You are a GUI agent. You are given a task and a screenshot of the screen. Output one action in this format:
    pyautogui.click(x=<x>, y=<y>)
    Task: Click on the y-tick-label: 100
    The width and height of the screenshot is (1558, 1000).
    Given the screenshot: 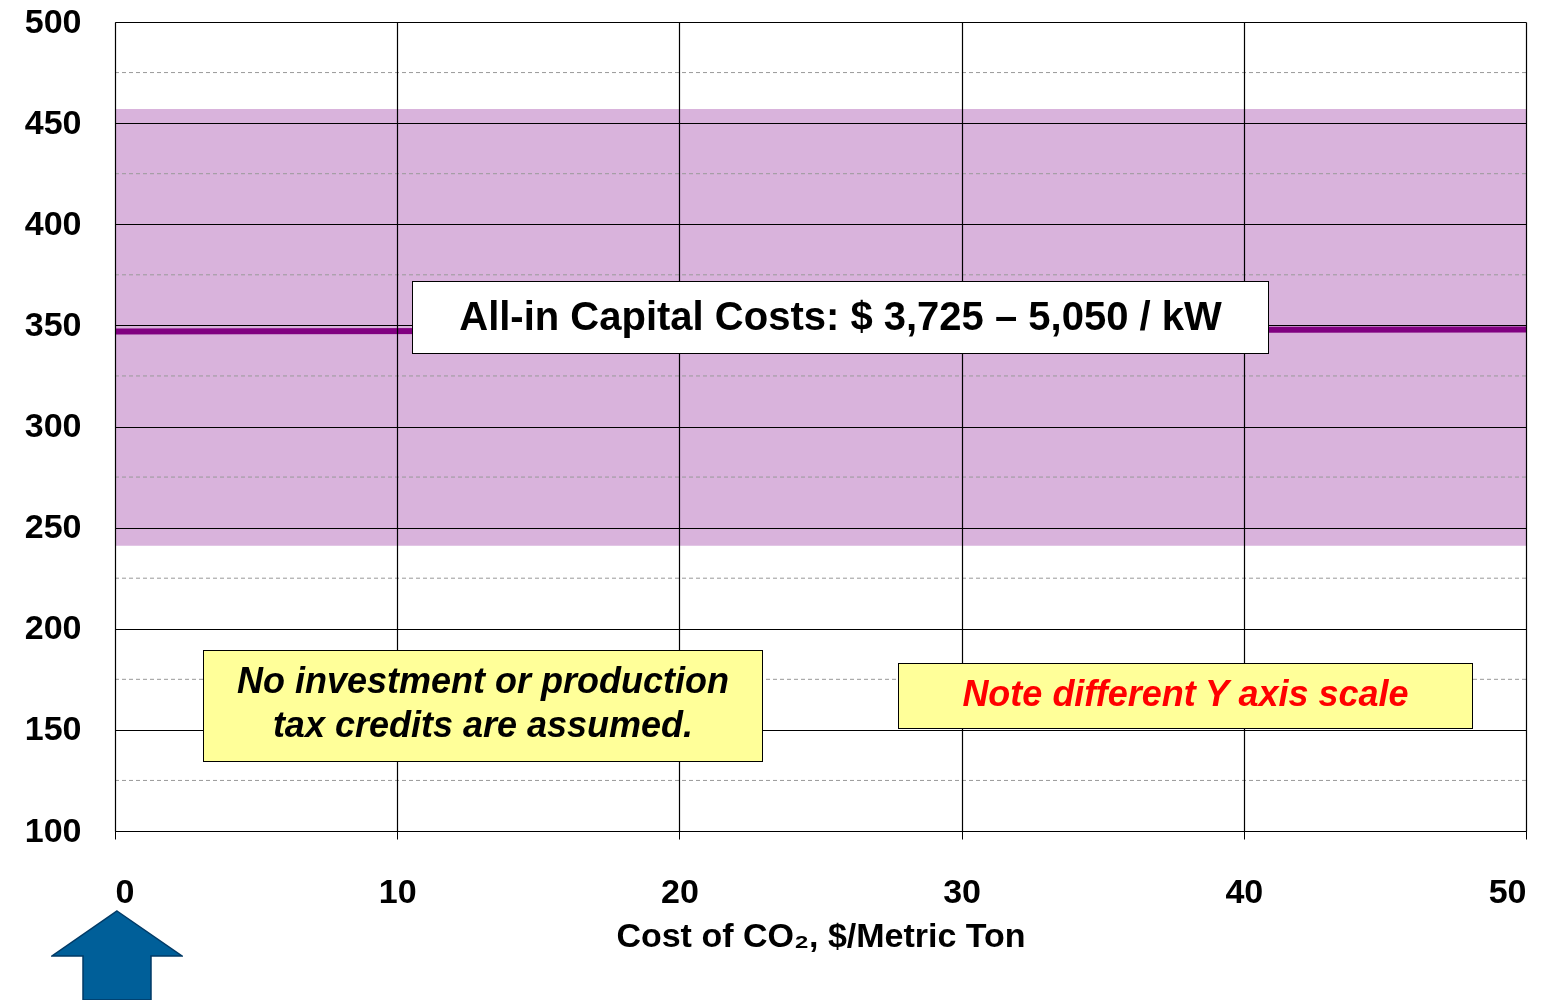 What is the action you would take?
    pyautogui.click(x=53, y=829)
    